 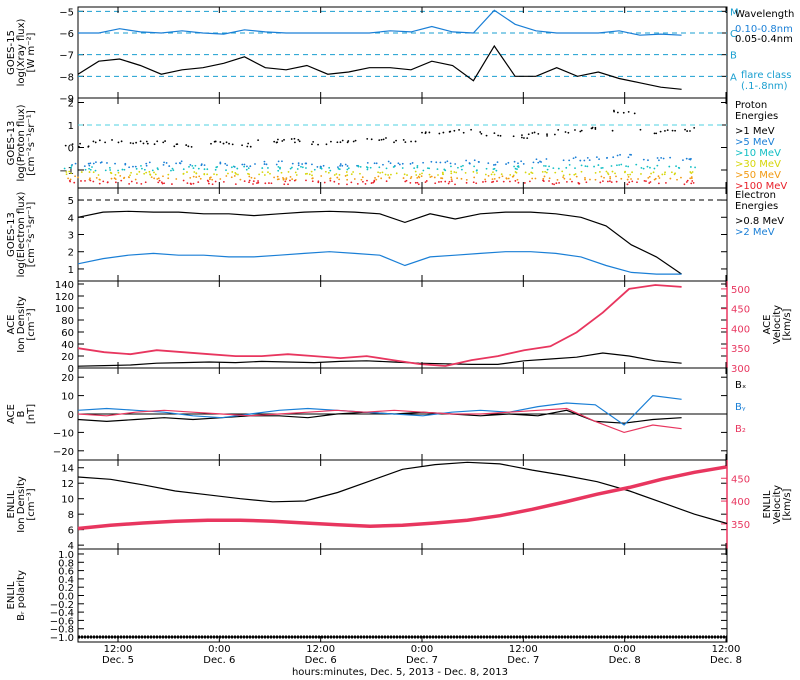 I want to click on y-tick-label: 100, so click(x=64, y=309).